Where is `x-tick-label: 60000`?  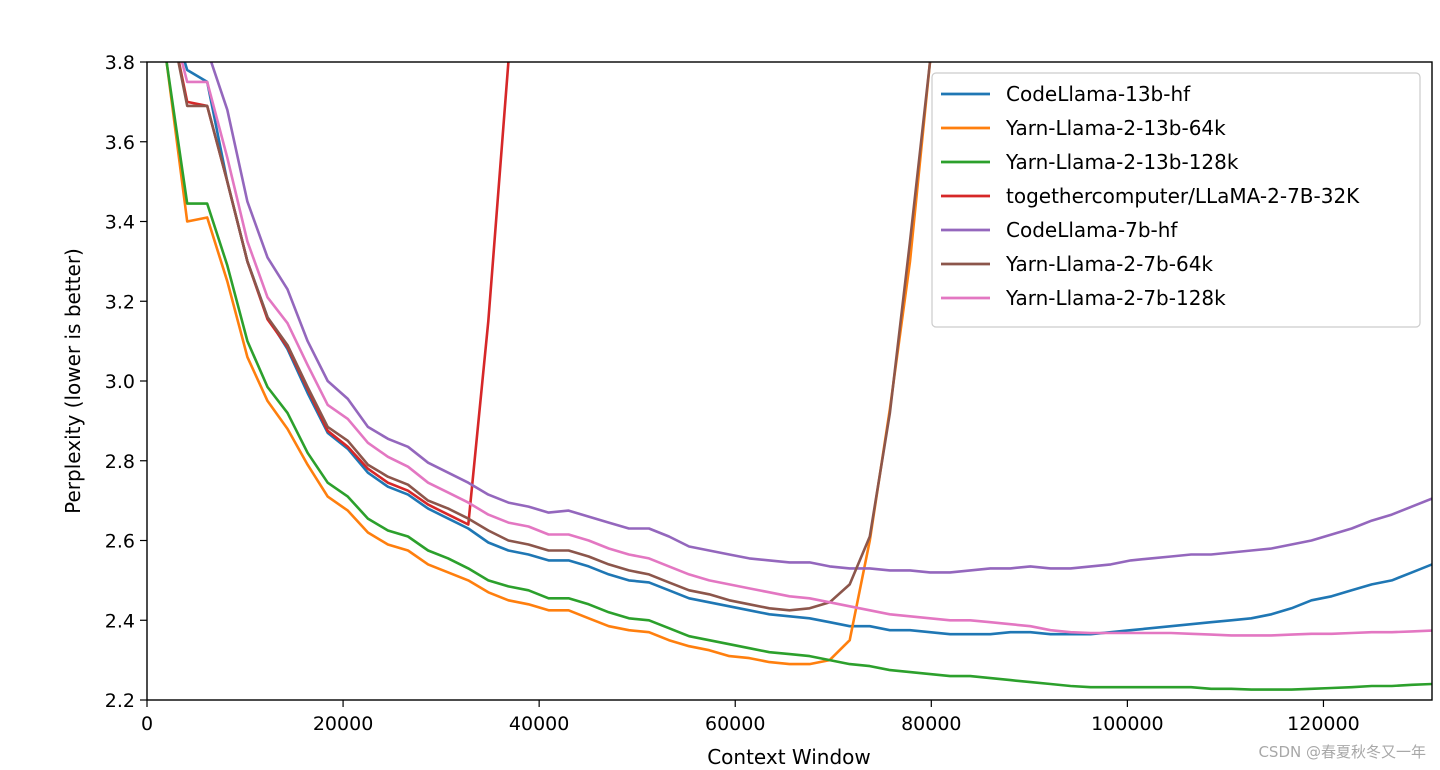
x-tick-label: 60000 is located at coordinates (735, 724).